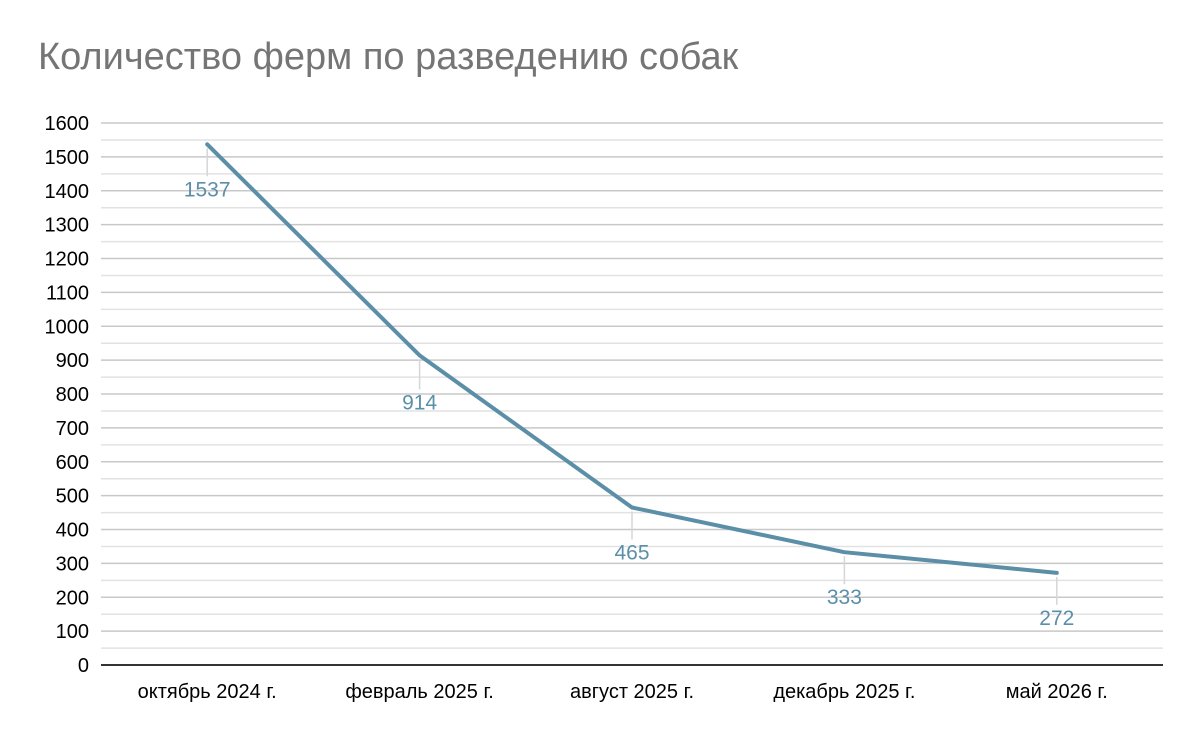 The width and height of the screenshot is (1200, 742). Describe the element at coordinates (419, 692) in the screenshot. I see `x-tick-label: февраль 2025 г.` at that location.